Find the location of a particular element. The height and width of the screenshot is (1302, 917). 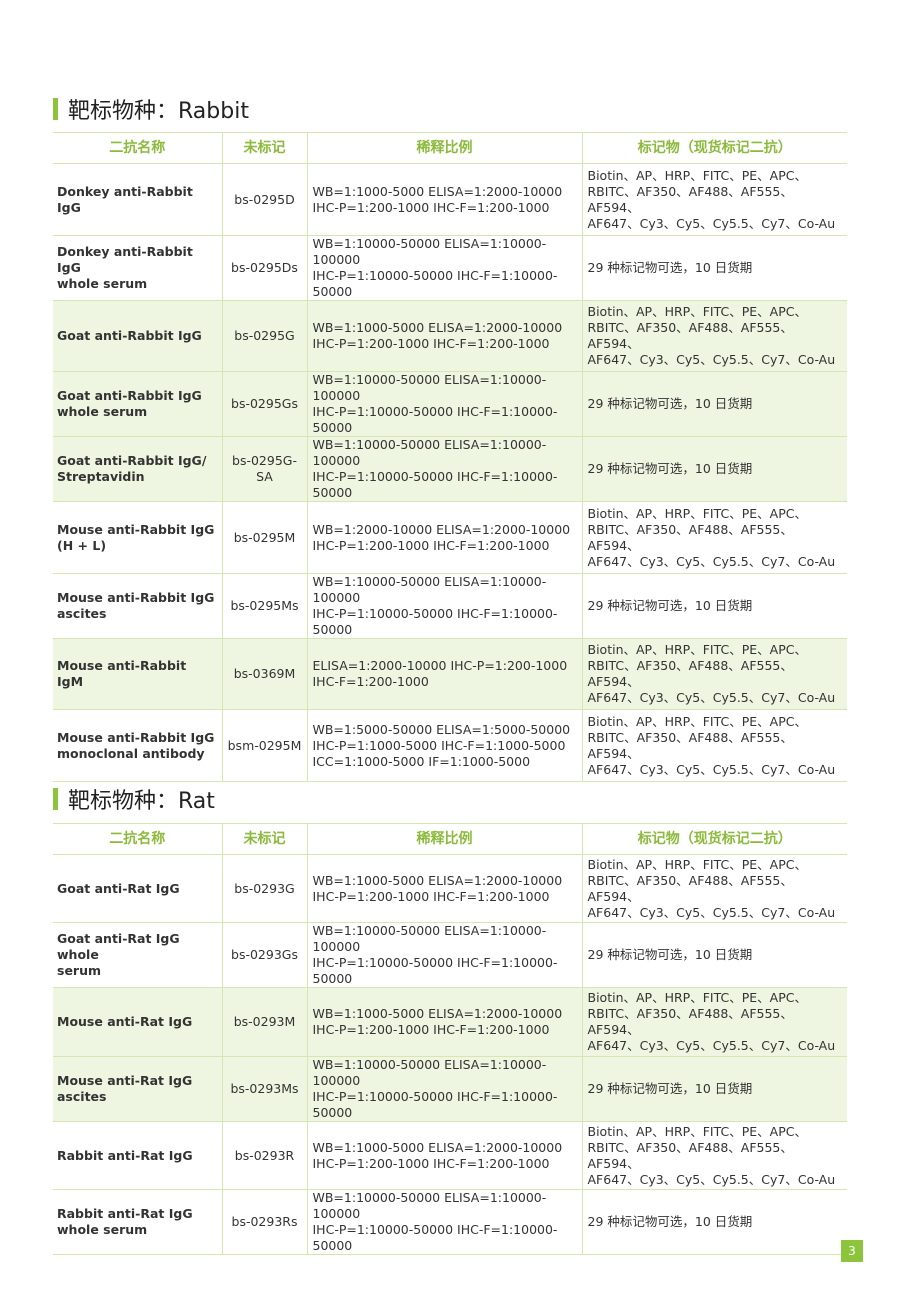

cell-name: Goat anti-Rat IgG whole serum is located at coordinates (138, 955).